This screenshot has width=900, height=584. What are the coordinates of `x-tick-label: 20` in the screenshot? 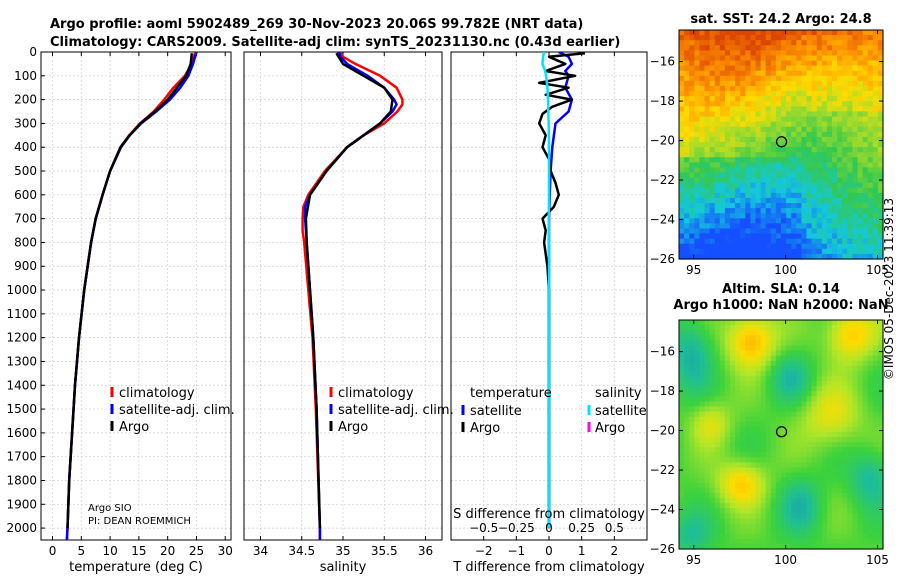 It's located at (167, 551).